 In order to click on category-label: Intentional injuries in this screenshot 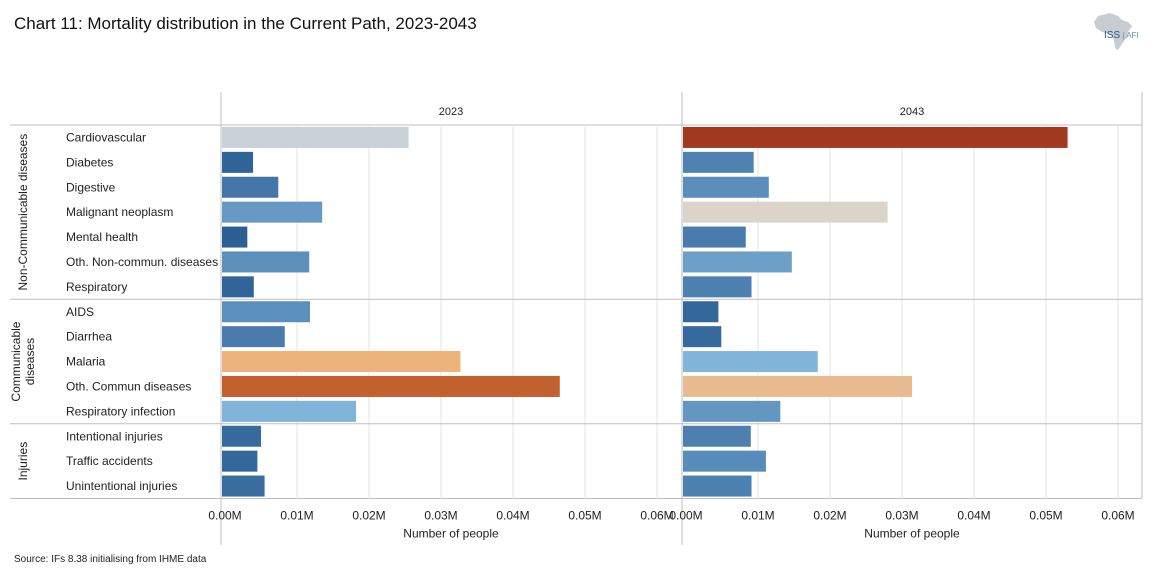, I will do `click(114, 436)`.